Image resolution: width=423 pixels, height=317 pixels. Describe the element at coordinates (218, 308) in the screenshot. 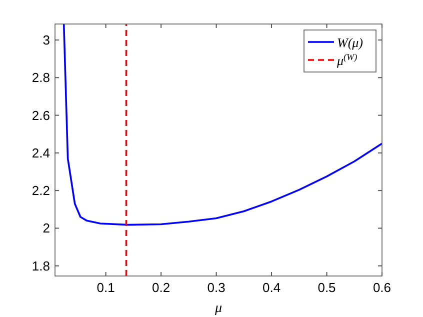

I see `x-axis-title: μ` at that location.